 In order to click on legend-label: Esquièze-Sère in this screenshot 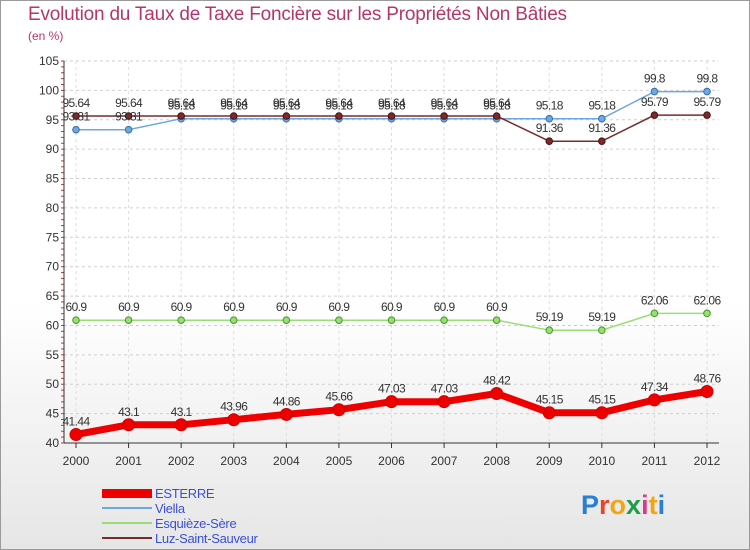, I will do `click(196, 523)`.